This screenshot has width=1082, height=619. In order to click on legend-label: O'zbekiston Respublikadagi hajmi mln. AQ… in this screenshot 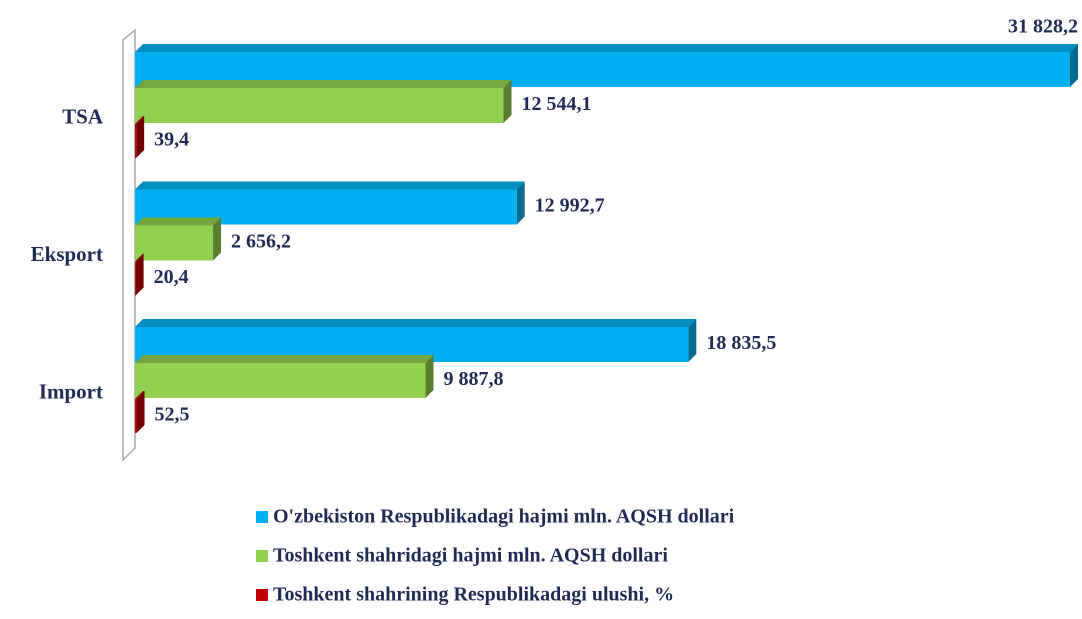, I will do `click(504, 517)`.